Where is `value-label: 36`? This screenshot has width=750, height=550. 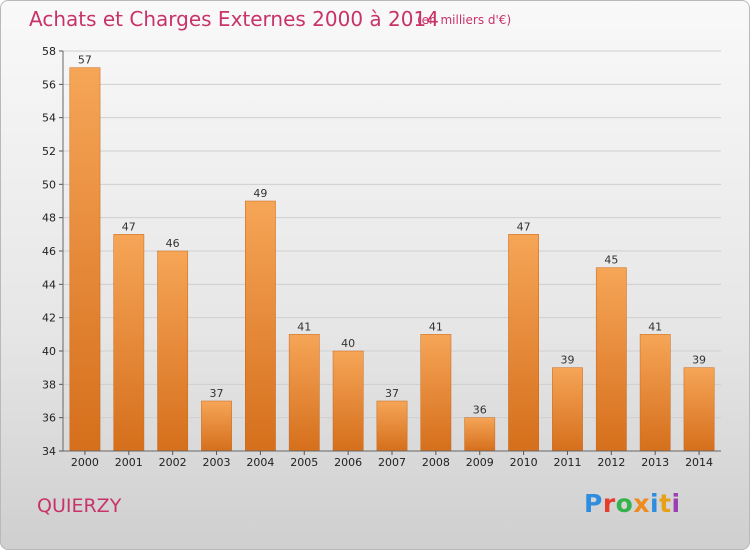
value-label: 36 is located at coordinates (480, 410).